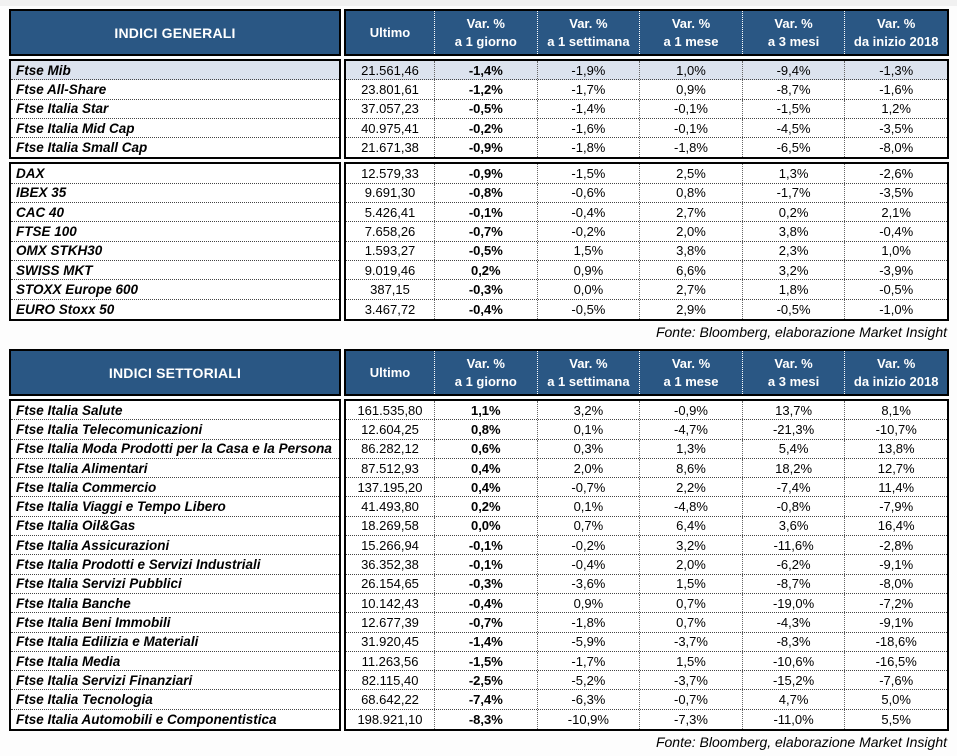  Describe the element at coordinates (690, 448) in the screenshot. I see `value-cell: 1,3%` at that location.